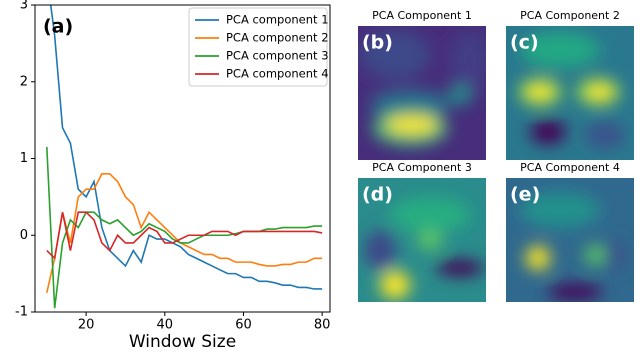 Image resolution: width=640 pixels, height=353 pixels. Describe the element at coordinates (182, 342) in the screenshot. I see `x-axis-label: Window Size` at that location.